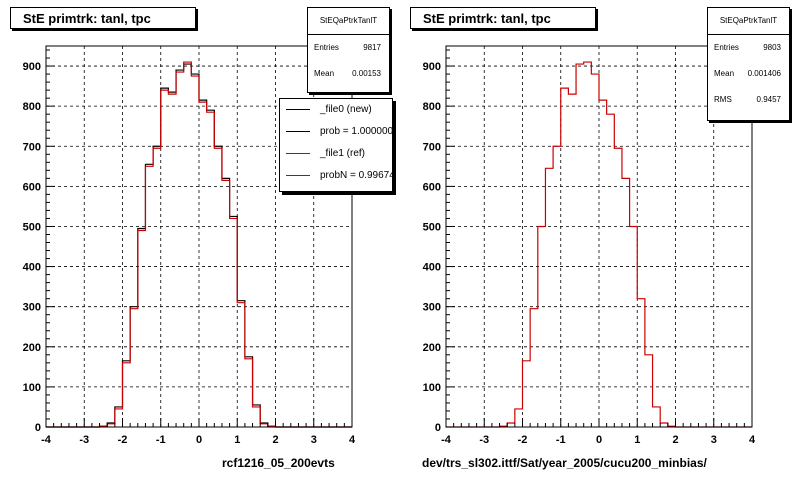  Describe the element at coordinates (764, 73) in the screenshot. I see `mean-value: 0.001406` at that location.